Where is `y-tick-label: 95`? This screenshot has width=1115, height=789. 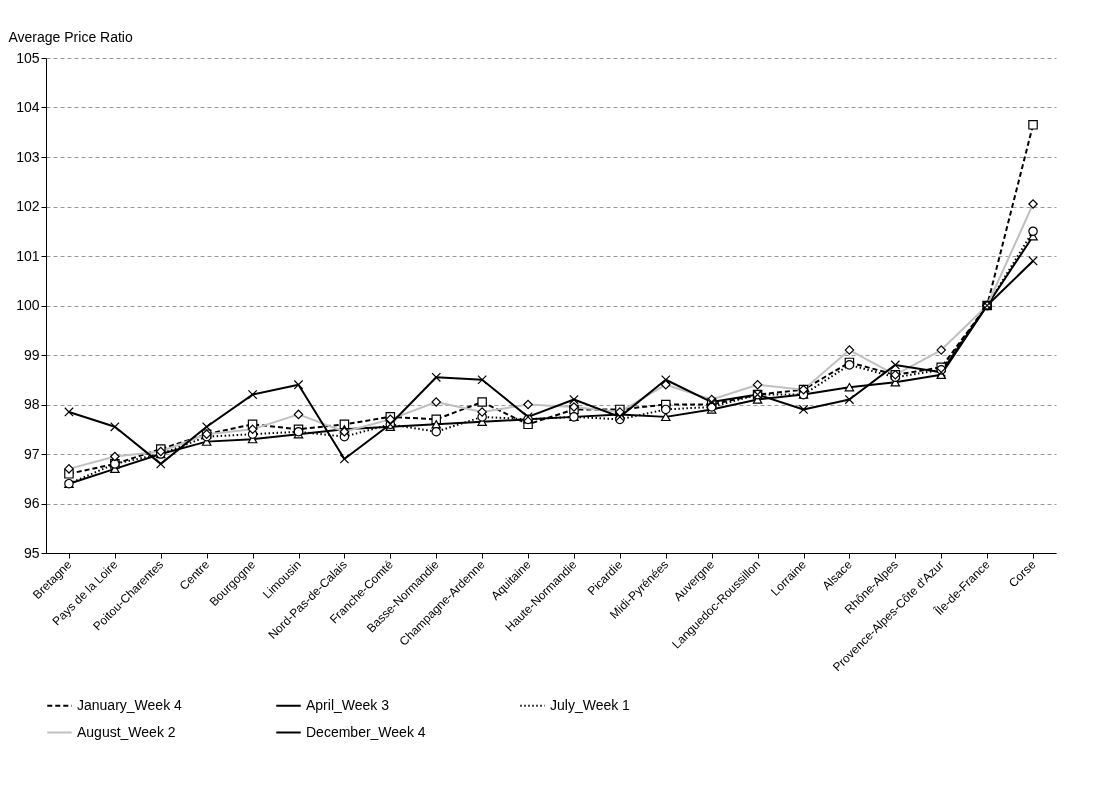 y-tick-label: 95 is located at coordinates (31, 552).